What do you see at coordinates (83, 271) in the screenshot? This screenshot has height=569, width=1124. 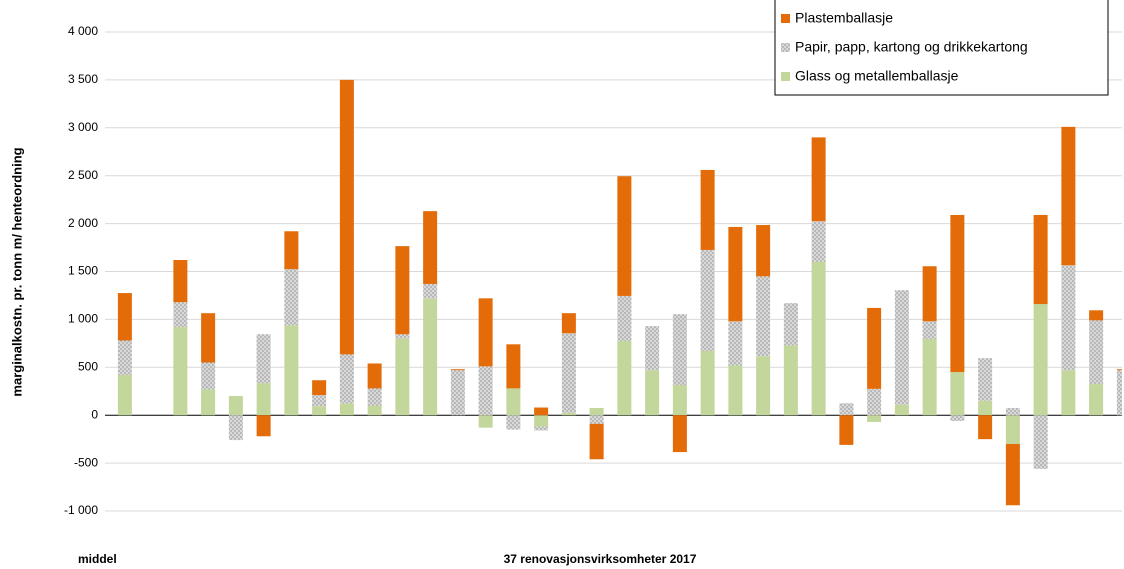 I see `y-tick-label: 1 500` at bounding box center [83, 271].